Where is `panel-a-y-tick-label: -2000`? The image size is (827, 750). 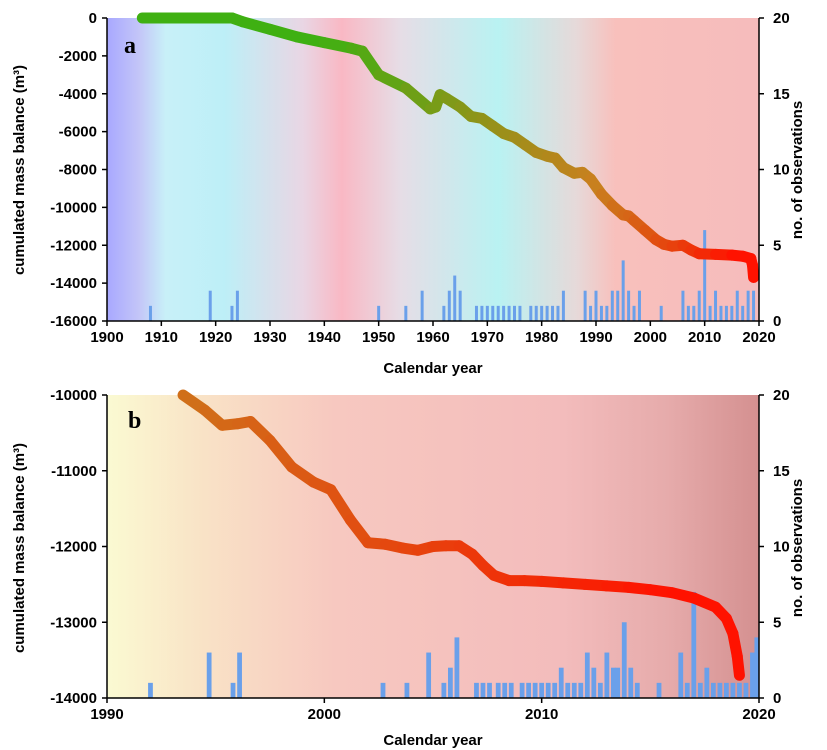 panel-a-y-tick-label: -2000 is located at coordinates (78, 56).